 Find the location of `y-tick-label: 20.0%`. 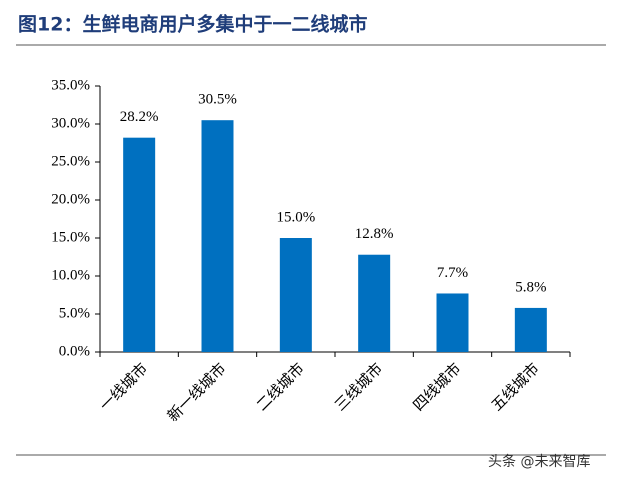

y-tick-label: 20.0% is located at coordinates (70, 199).